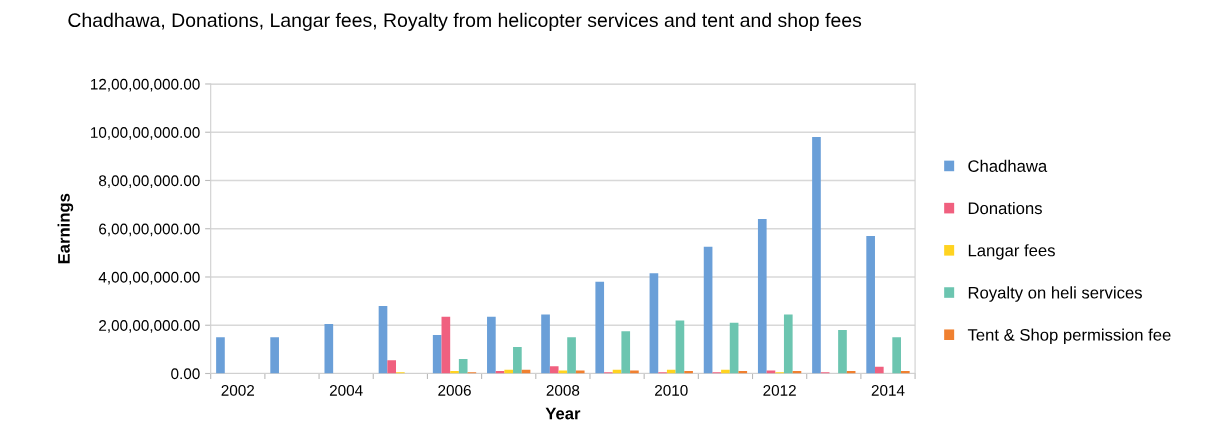 This screenshot has height=442, width=1225. Describe the element at coordinates (149, 326) in the screenshot. I see `y-tick-label: 2,00,00,000.00` at that location.